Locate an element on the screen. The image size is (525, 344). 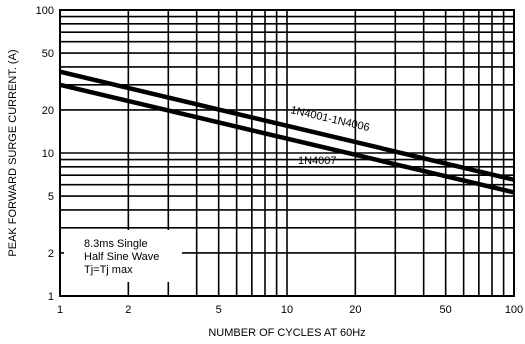
annotation-line-2: Half Sine Wave is located at coordinates (121, 257).